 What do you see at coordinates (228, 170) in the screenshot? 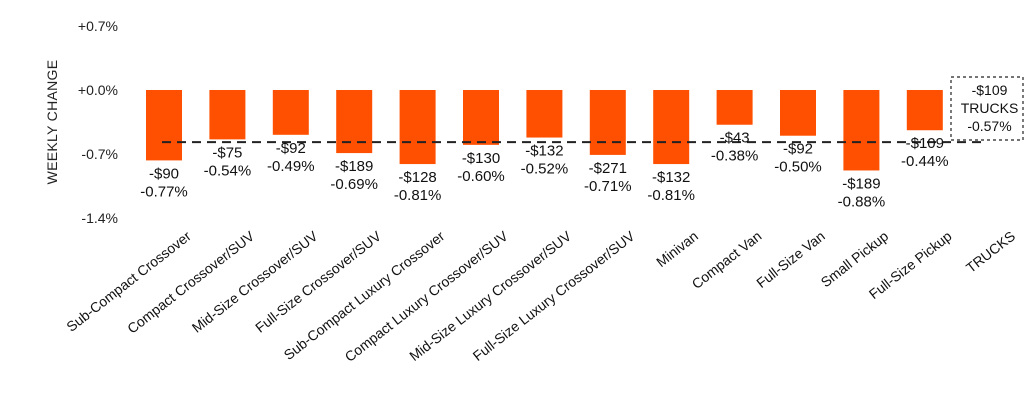
I see `bar-percent-label: -0.54%` at bounding box center [228, 170].